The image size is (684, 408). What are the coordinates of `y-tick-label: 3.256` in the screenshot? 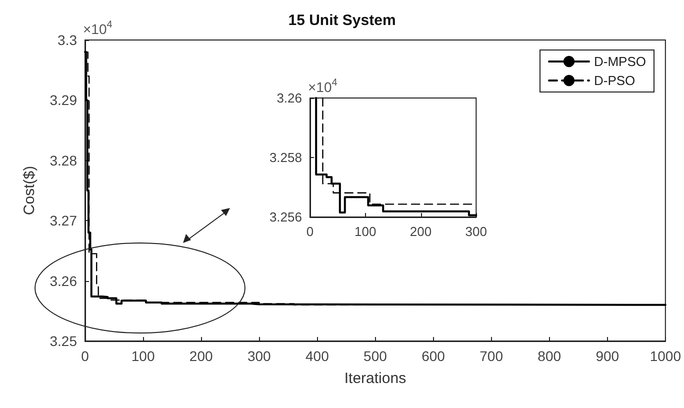 It's located at (285, 217).